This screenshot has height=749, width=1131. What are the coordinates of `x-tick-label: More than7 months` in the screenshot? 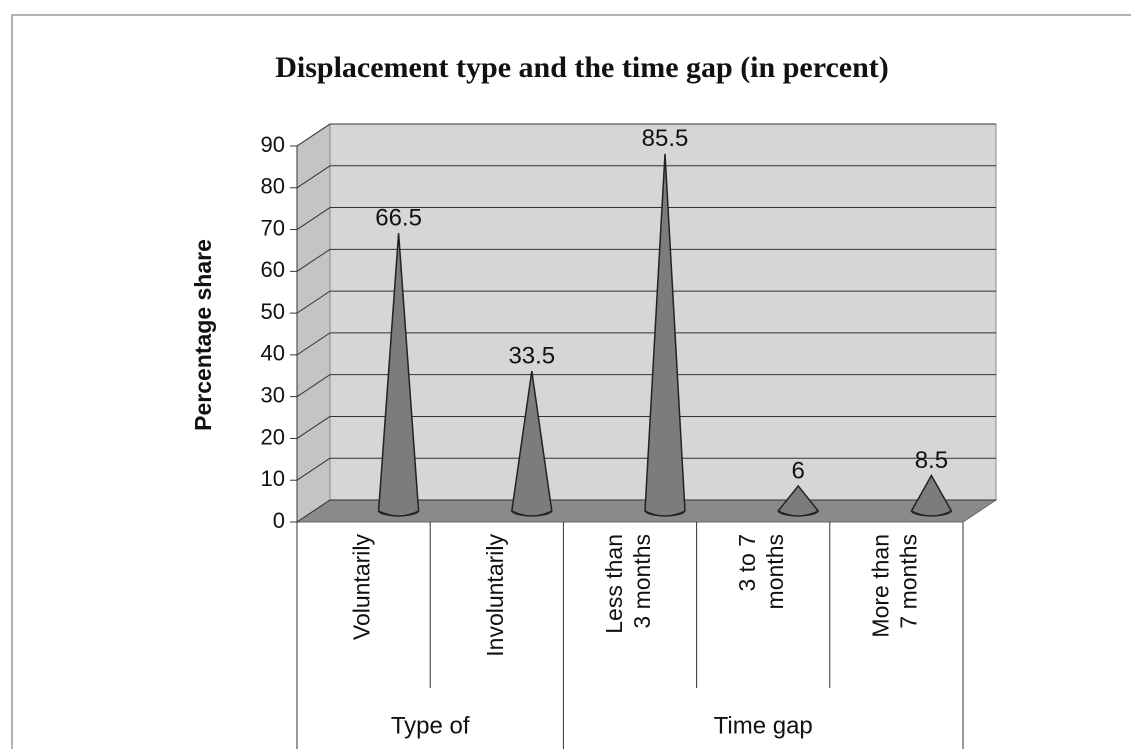 It's located at (894, 586).